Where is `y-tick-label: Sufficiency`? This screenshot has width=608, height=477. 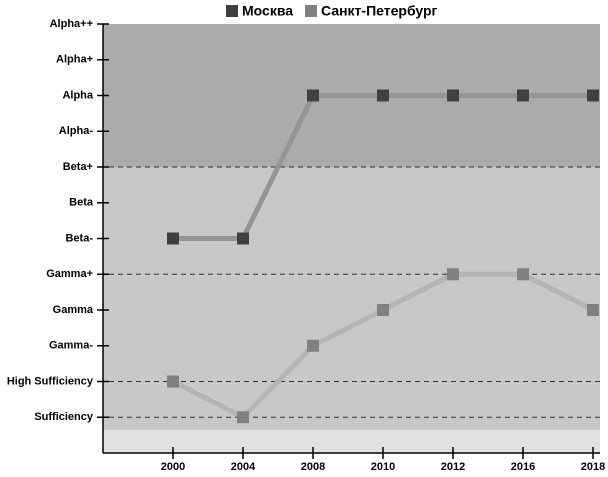
y-tick-label: Sufficiency is located at coordinates (64, 417).